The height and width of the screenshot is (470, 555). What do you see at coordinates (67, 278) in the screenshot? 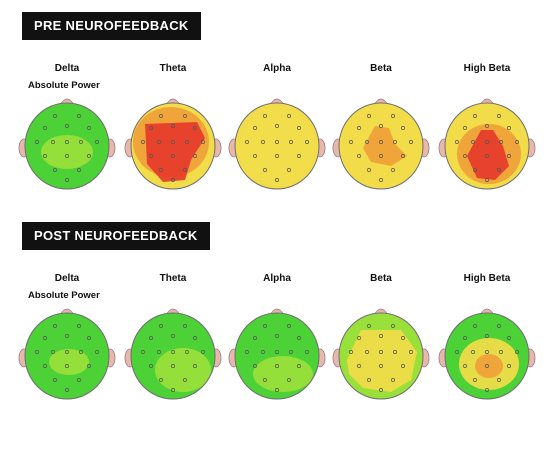
I see `post-delta-label: Delta` at bounding box center [67, 278].